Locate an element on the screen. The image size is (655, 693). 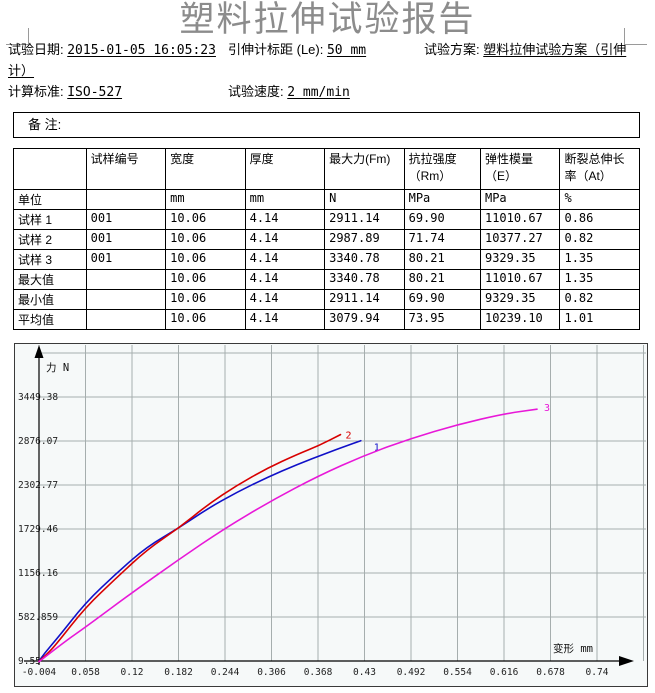
table-row: 最小值 10.06 4.14 2911.14 69.90 9329.35 0.82 is located at coordinates (326, 299).